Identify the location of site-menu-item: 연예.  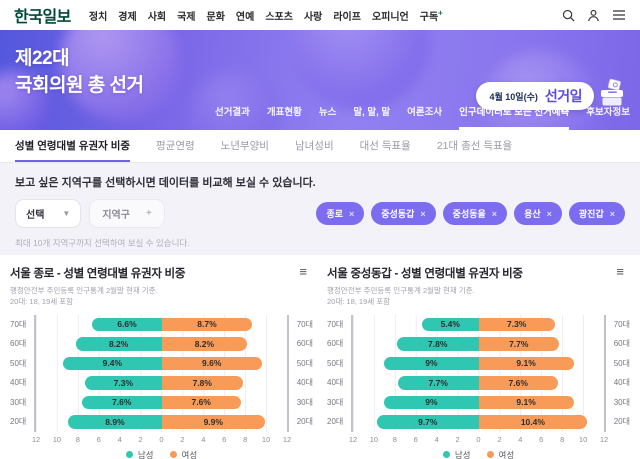
(245, 17).